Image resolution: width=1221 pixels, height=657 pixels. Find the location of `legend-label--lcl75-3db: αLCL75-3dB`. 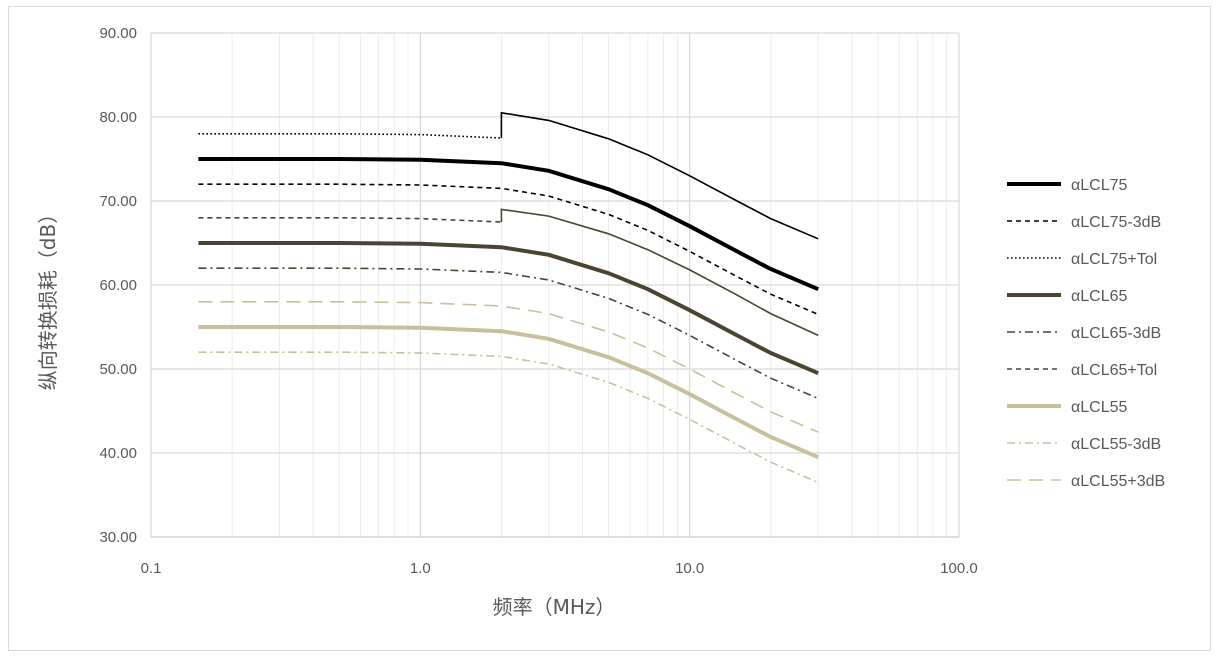

legend-label--lcl75-3db: αLCL75-3dB is located at coordinates (1116, 222).